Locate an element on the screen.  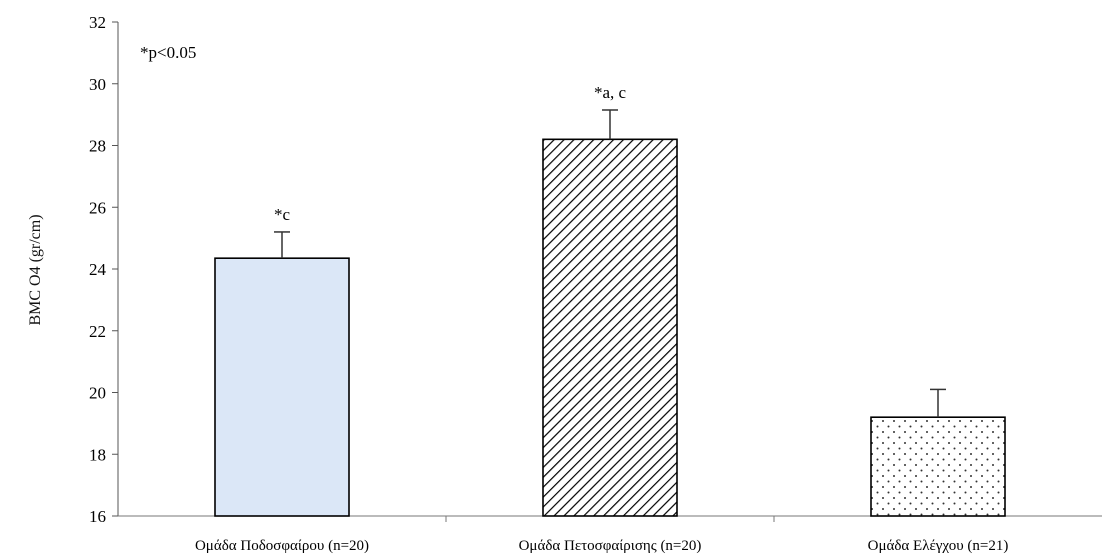
y-tick-label: 16 is located at coordinates (97, 516).